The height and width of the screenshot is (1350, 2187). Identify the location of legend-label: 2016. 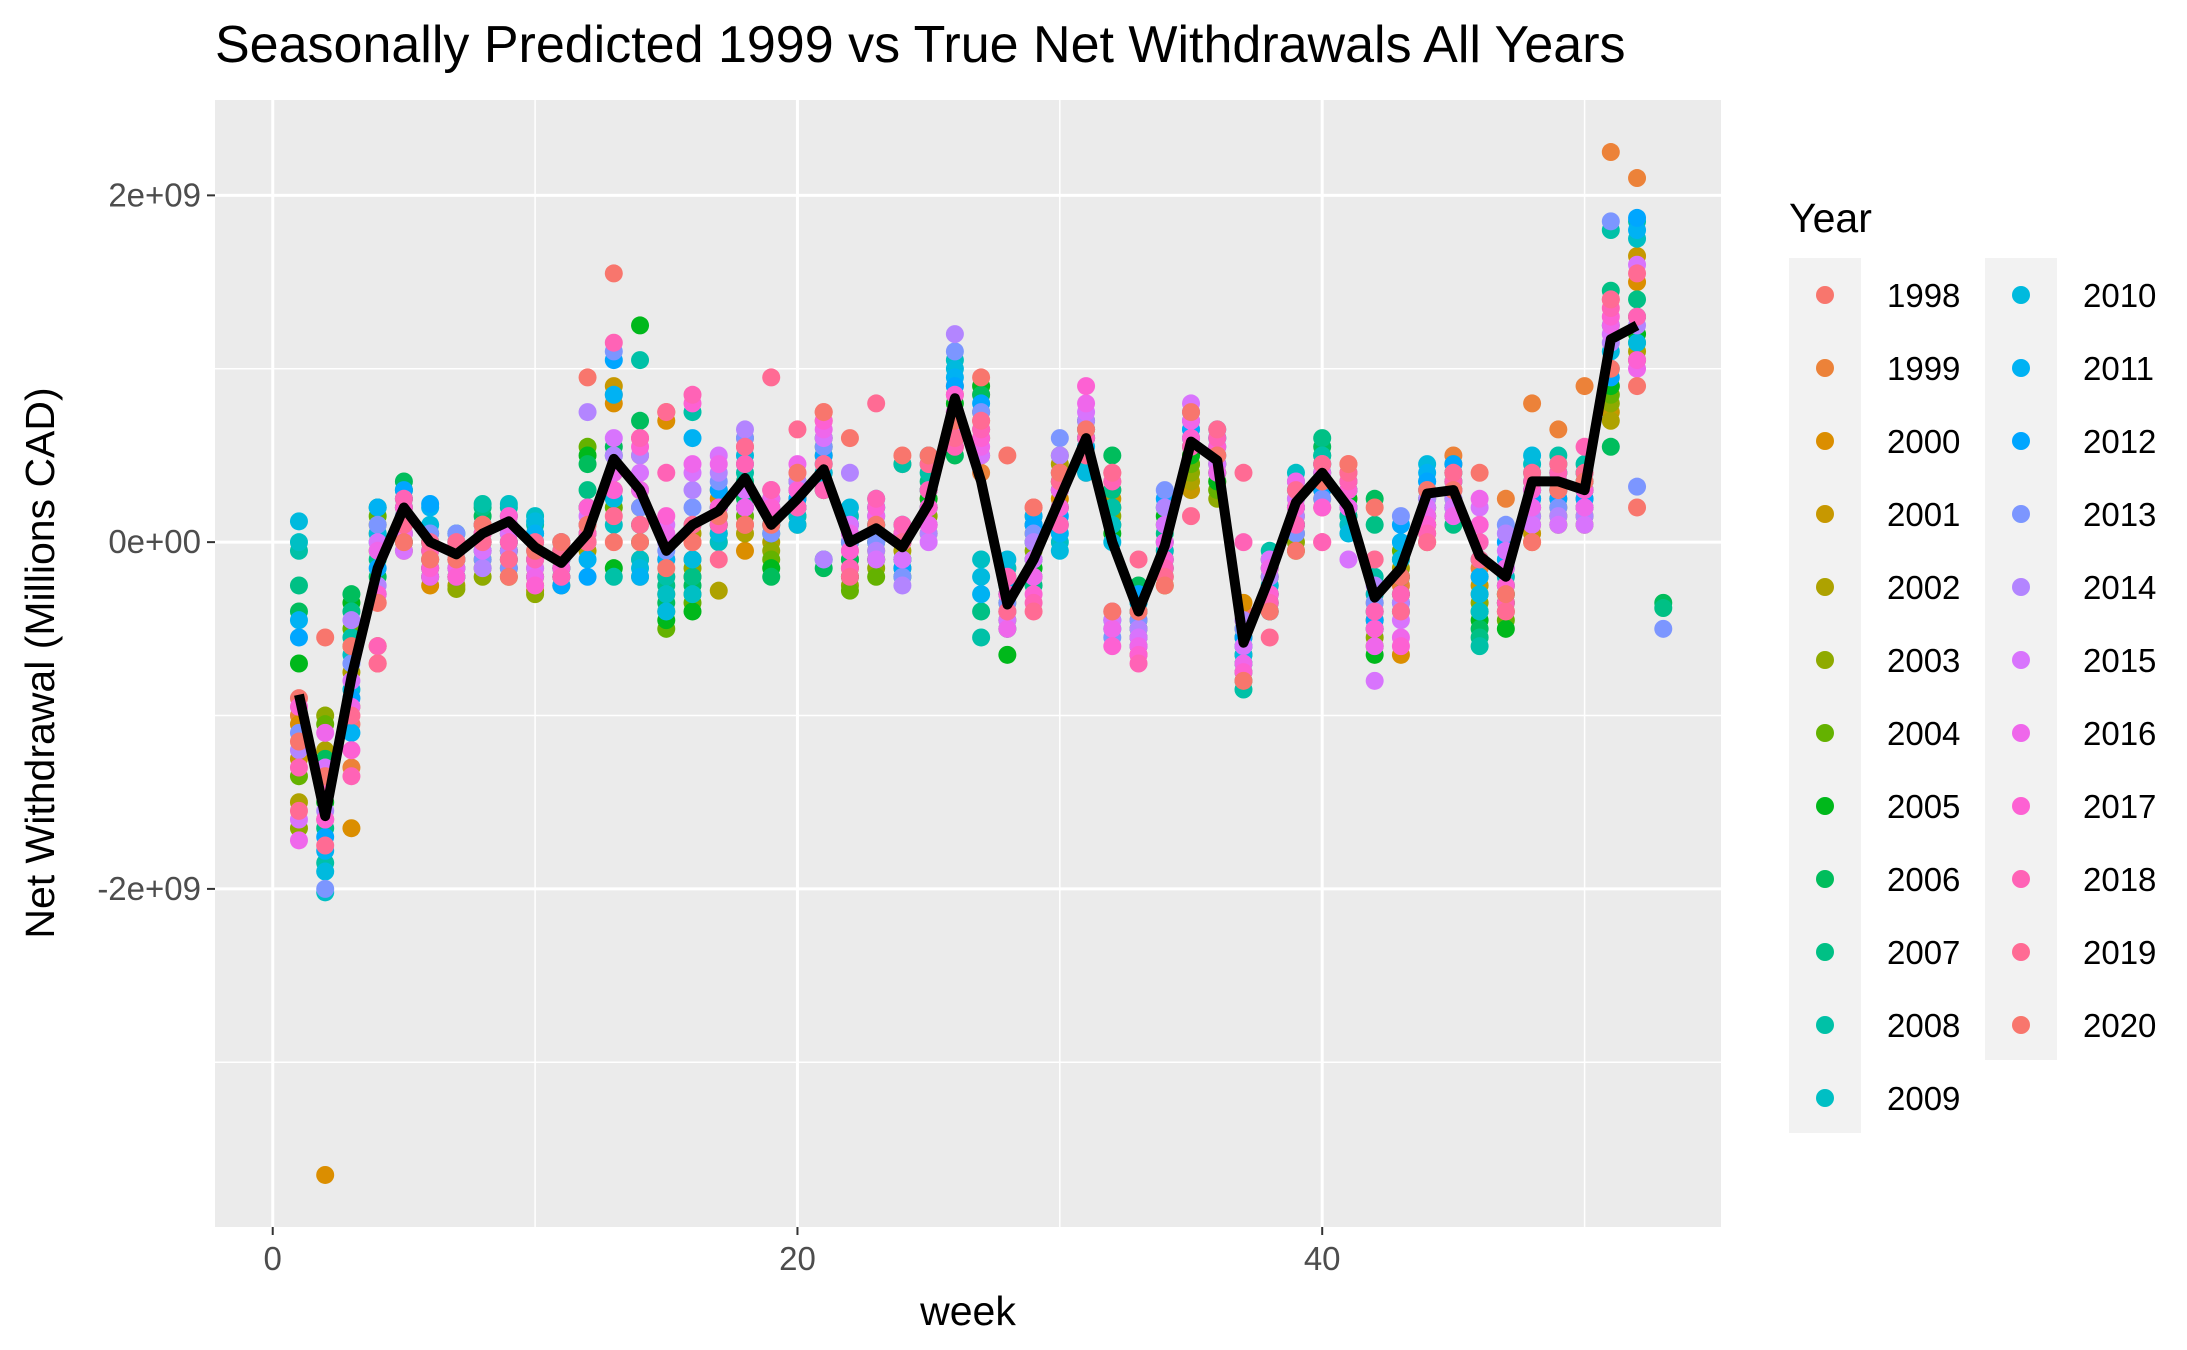
(2119, 733).